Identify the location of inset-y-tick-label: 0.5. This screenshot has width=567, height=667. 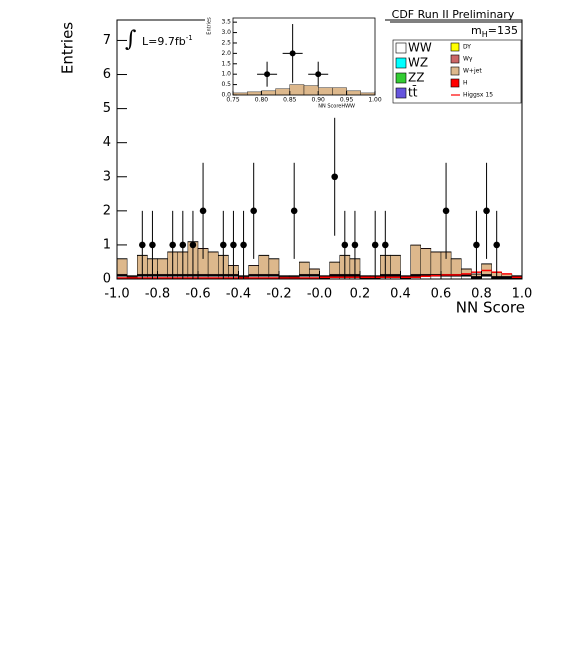
(226, 84).